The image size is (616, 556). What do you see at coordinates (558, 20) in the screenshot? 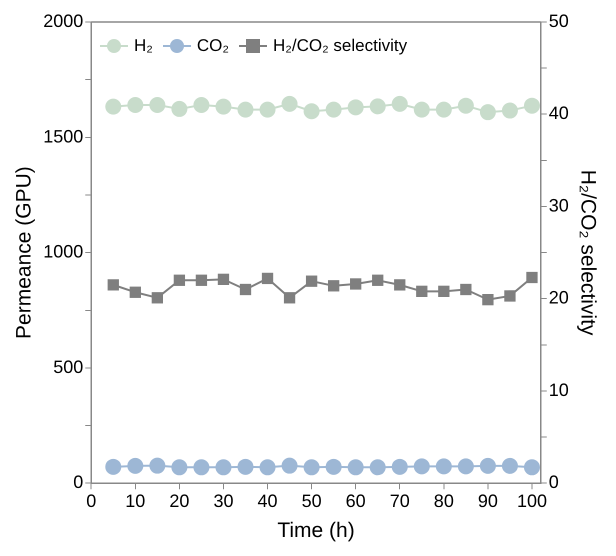
I see `y2-tick-label: 50` at bounding box center [558, 20].